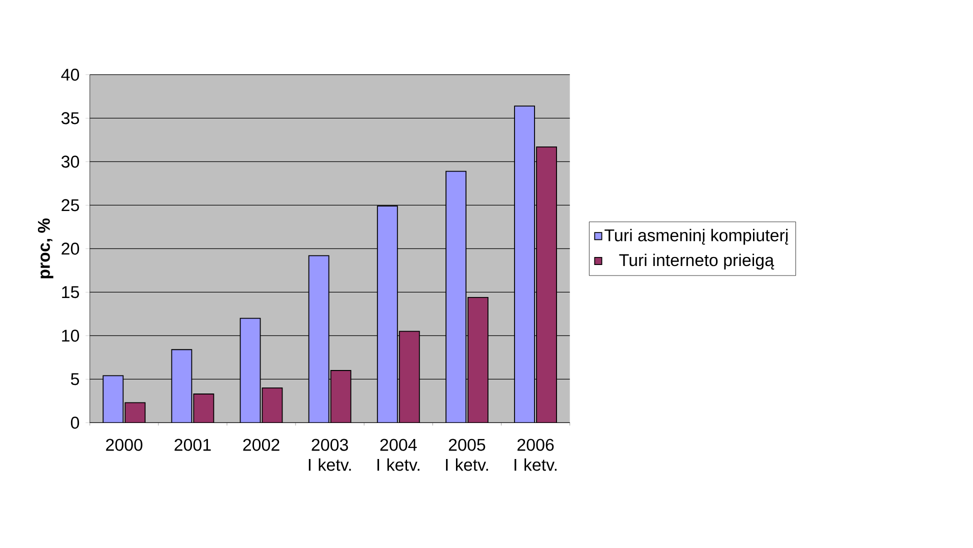  What do you see at coordinates (696, 262) in the screenshot?
I see `legend-label: Turi interneto prieigą` at bounding box center [696, 262].